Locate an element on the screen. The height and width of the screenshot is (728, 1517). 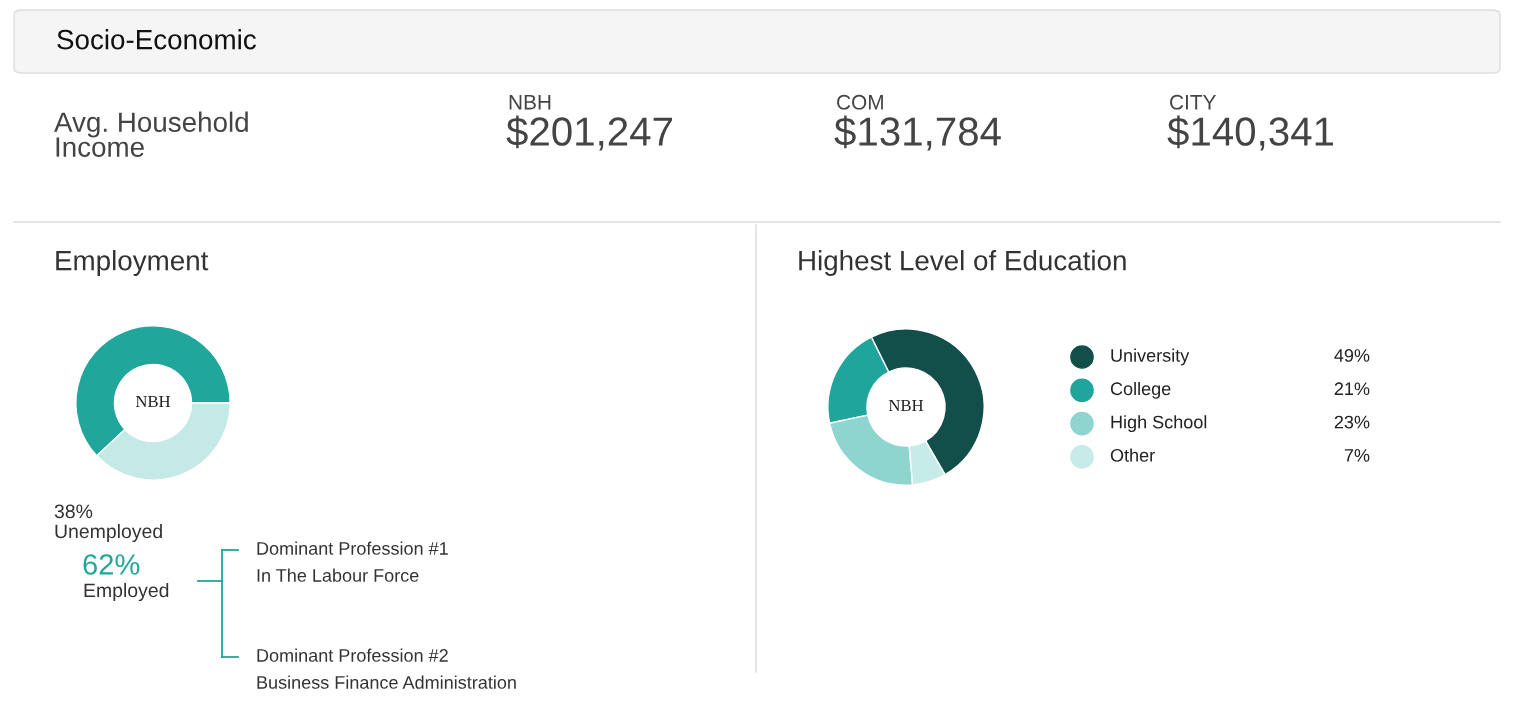
text: CITY is located at coordinates (1193, 102).